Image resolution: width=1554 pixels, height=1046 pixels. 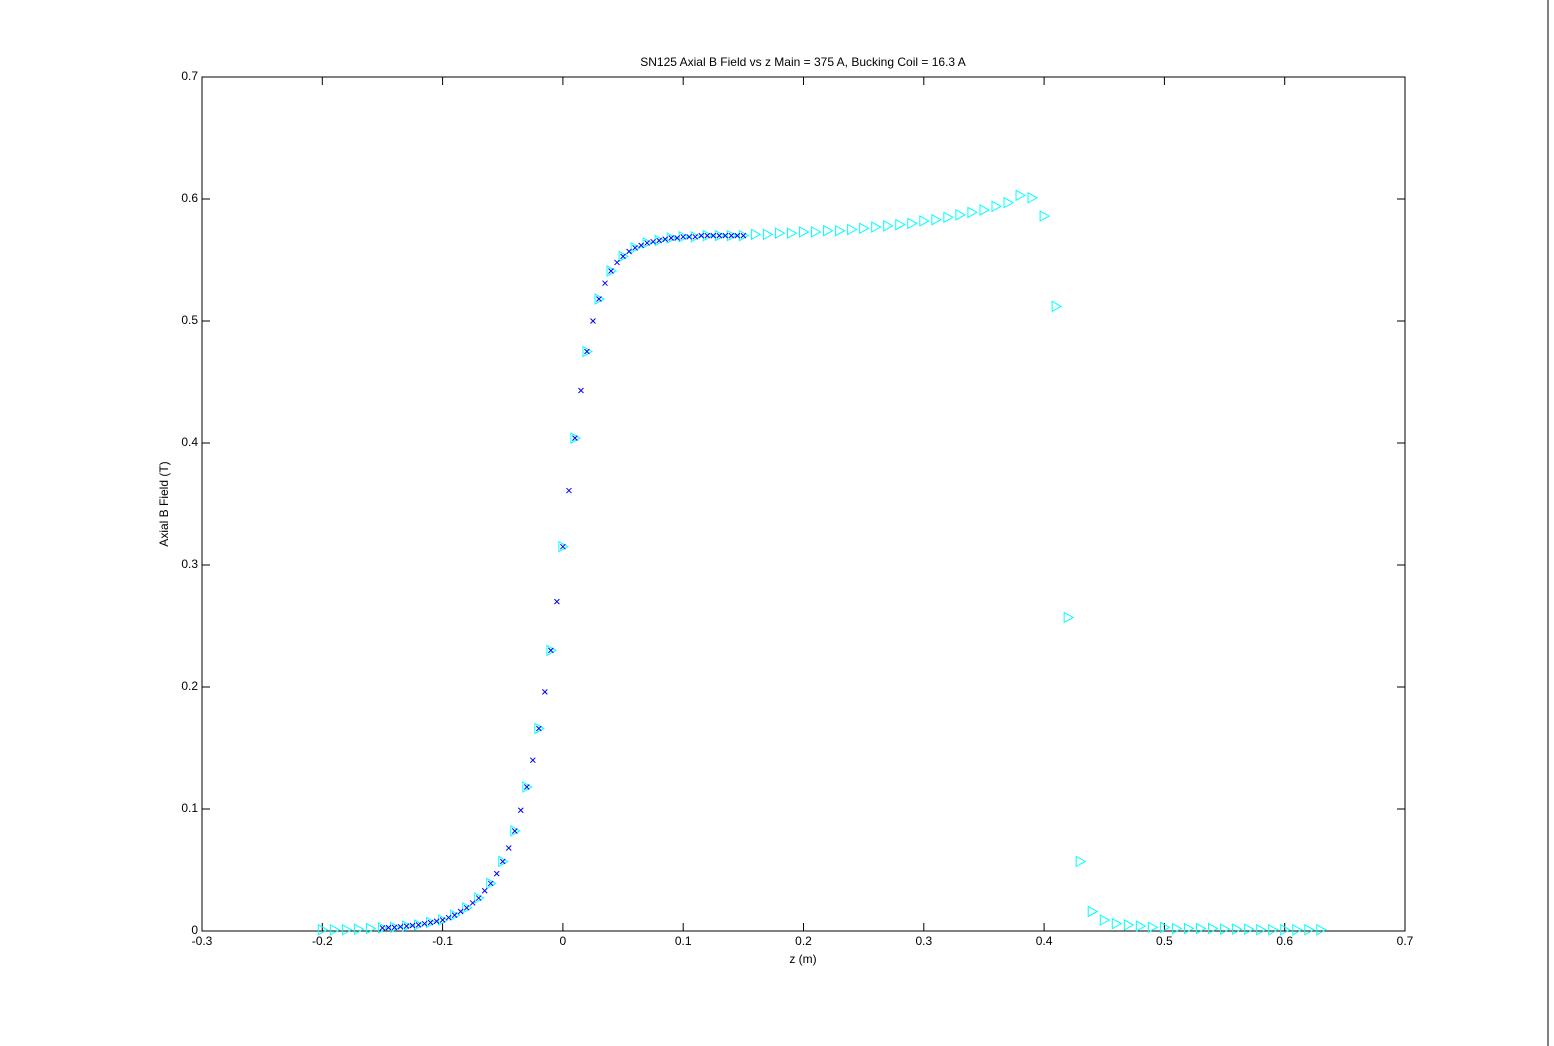 What do you see at coordinates (1405, 941) in the screenshot?
I see `x-tick-label: 0.7` at bounding box center [1405, 941].